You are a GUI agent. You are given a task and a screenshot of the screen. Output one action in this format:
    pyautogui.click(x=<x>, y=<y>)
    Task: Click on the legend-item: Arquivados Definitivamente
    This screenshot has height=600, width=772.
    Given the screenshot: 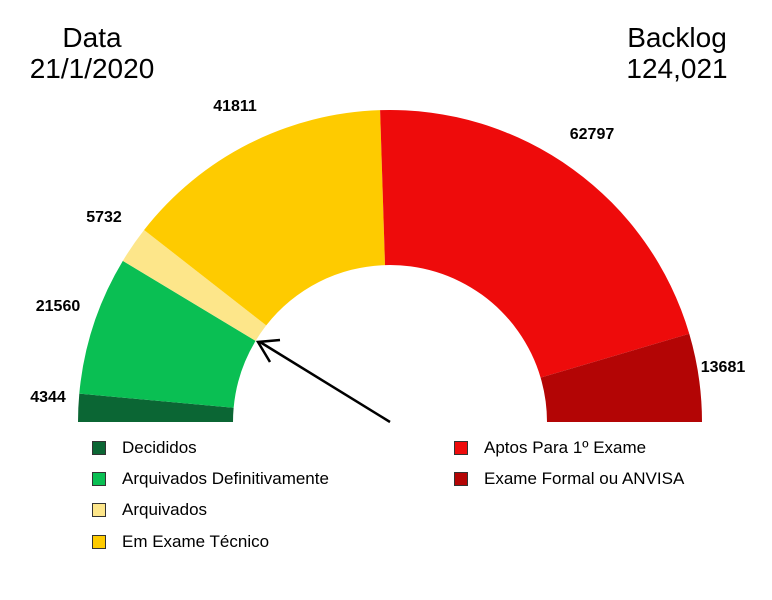 What is the action you would take?
    pyautogui.click(x=210, y=479)
    